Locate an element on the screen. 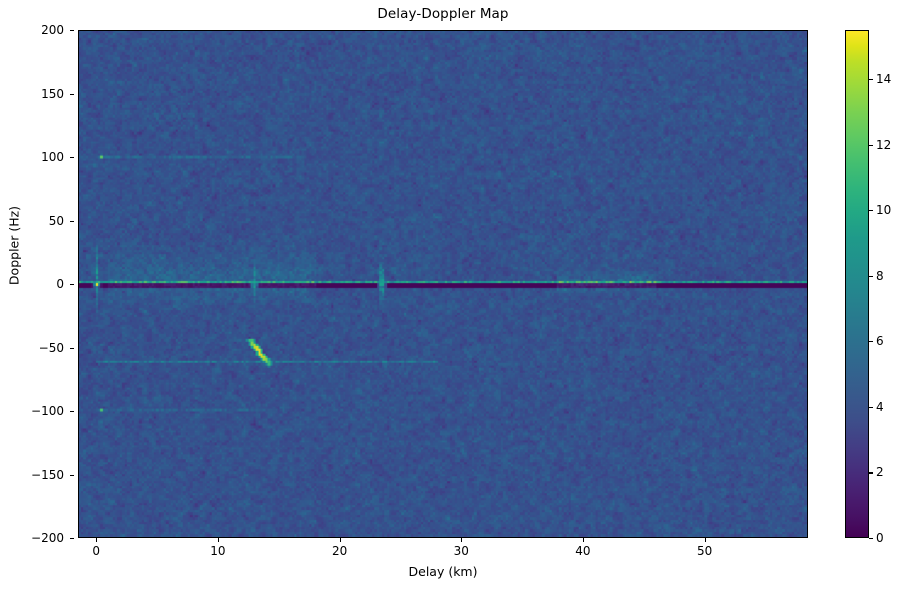 The width and height of the screenshot is (907, 590). colorbar-tick-label: 10 is located at coordinates (884, 210).